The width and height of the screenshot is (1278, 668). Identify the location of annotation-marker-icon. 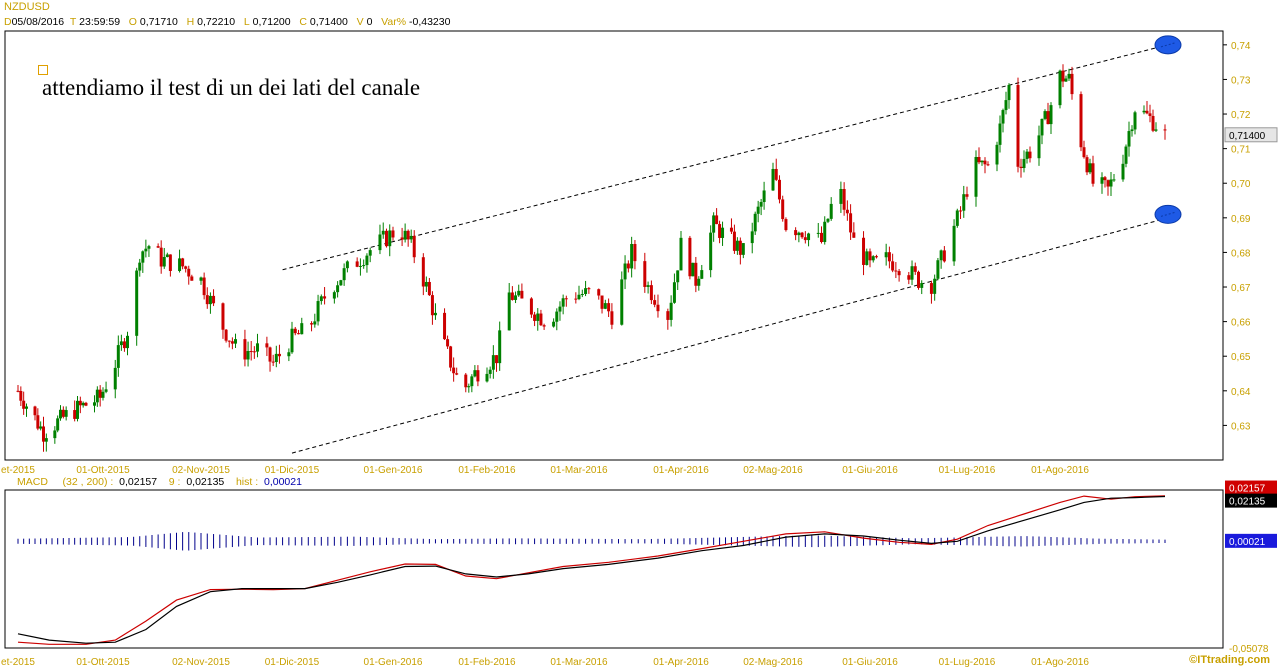
(43, 70).